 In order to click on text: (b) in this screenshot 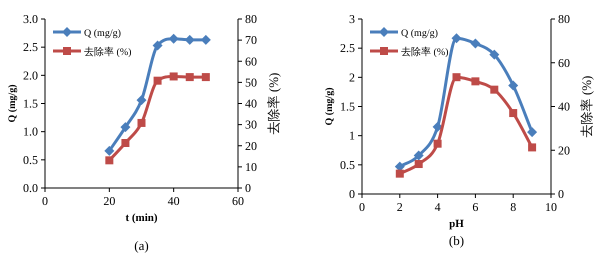, I will do `click(456, 240)`.